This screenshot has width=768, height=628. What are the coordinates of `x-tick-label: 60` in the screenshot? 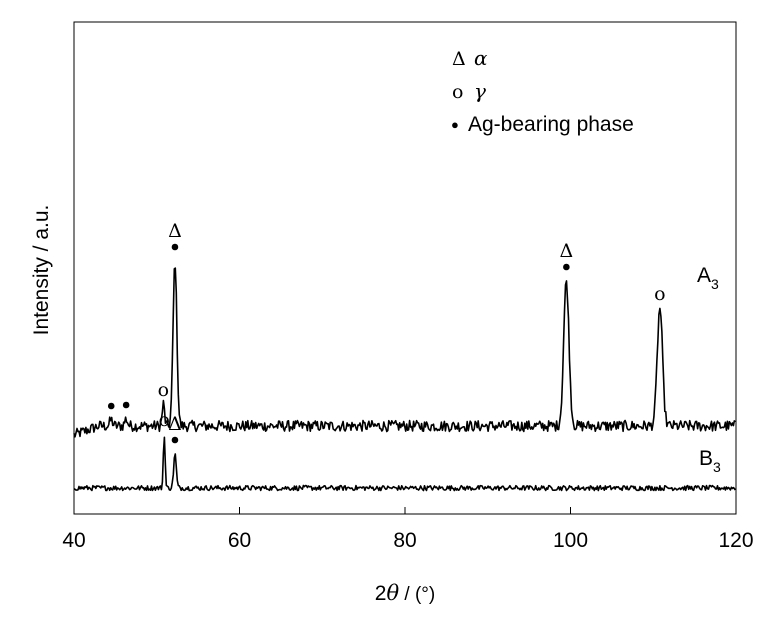 It's located at (239, 540).